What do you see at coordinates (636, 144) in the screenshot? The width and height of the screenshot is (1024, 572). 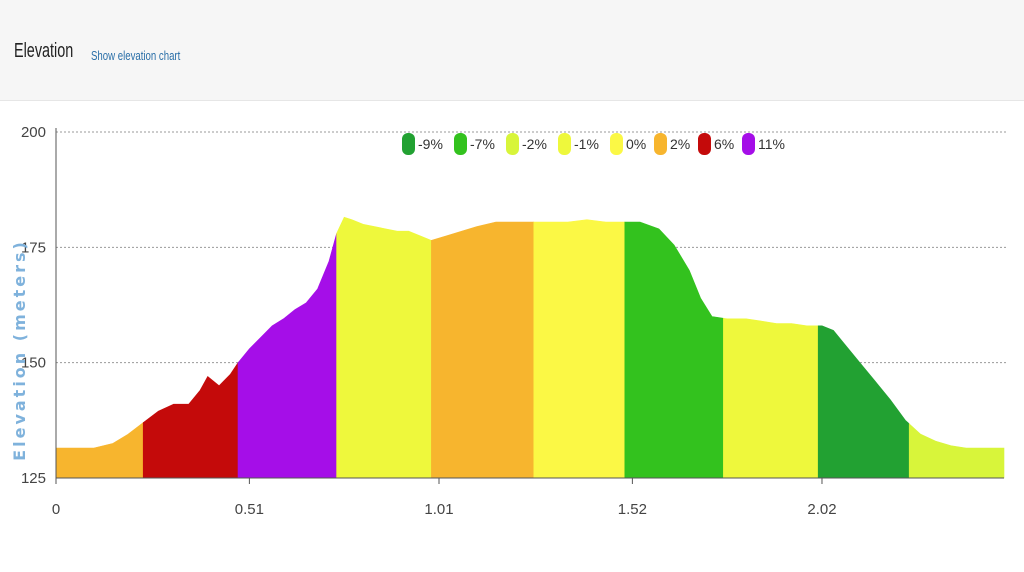 I see `legend-label: 0%` at bounding box center [636, 144].